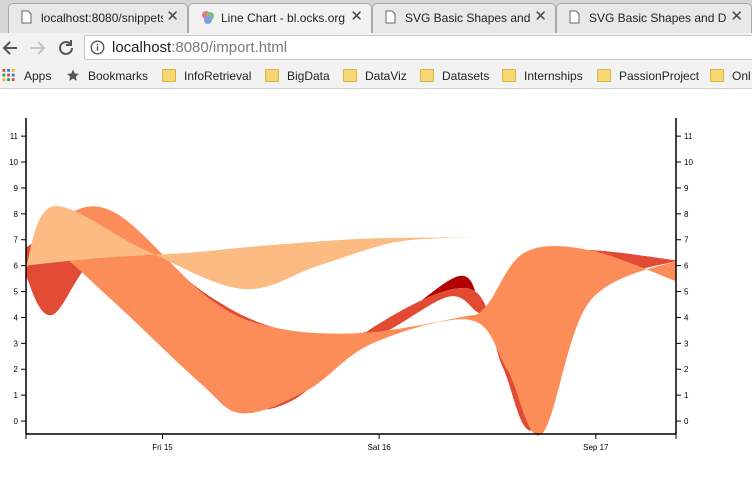 This screenshot has width=752, height=495. I want to click on y-tick-label-left: 4, so click(16, 317).